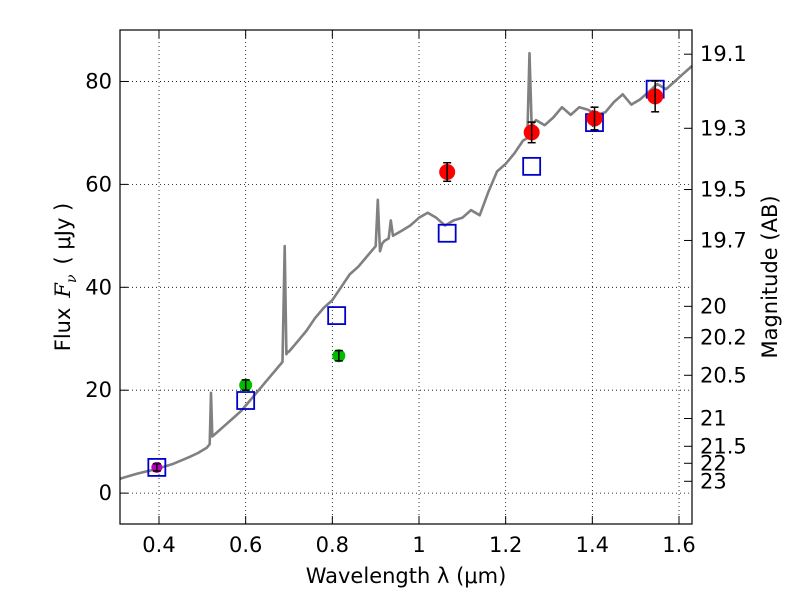 This screenshot has height=600, width=800. I want to click on mag-tick-label: 20.2, so click(723, 338).